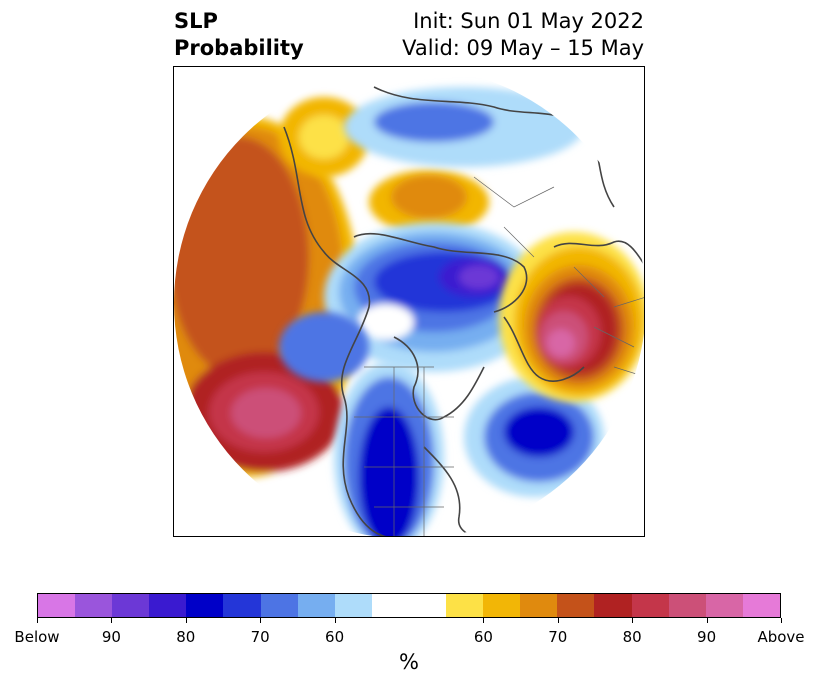  Describe the element at coordinates (239, 48) in the screenshot. I see `title-line-2: Probability` at that location.